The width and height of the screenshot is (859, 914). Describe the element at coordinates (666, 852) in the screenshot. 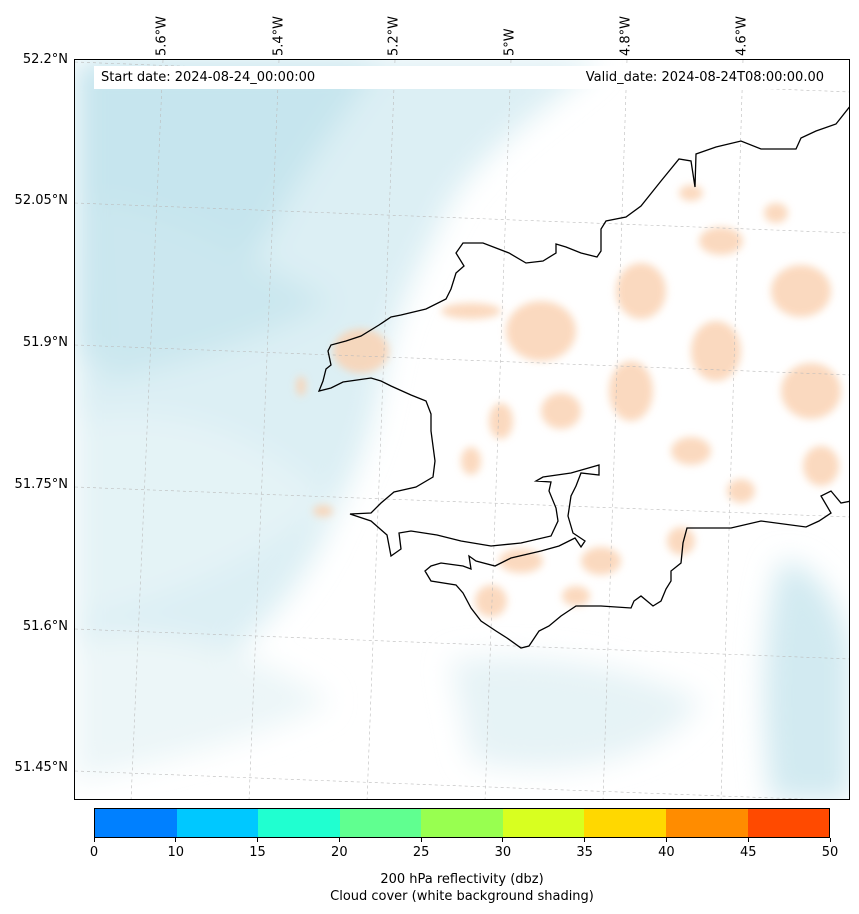

I see `colorbar-tick-label: 40` at that location.